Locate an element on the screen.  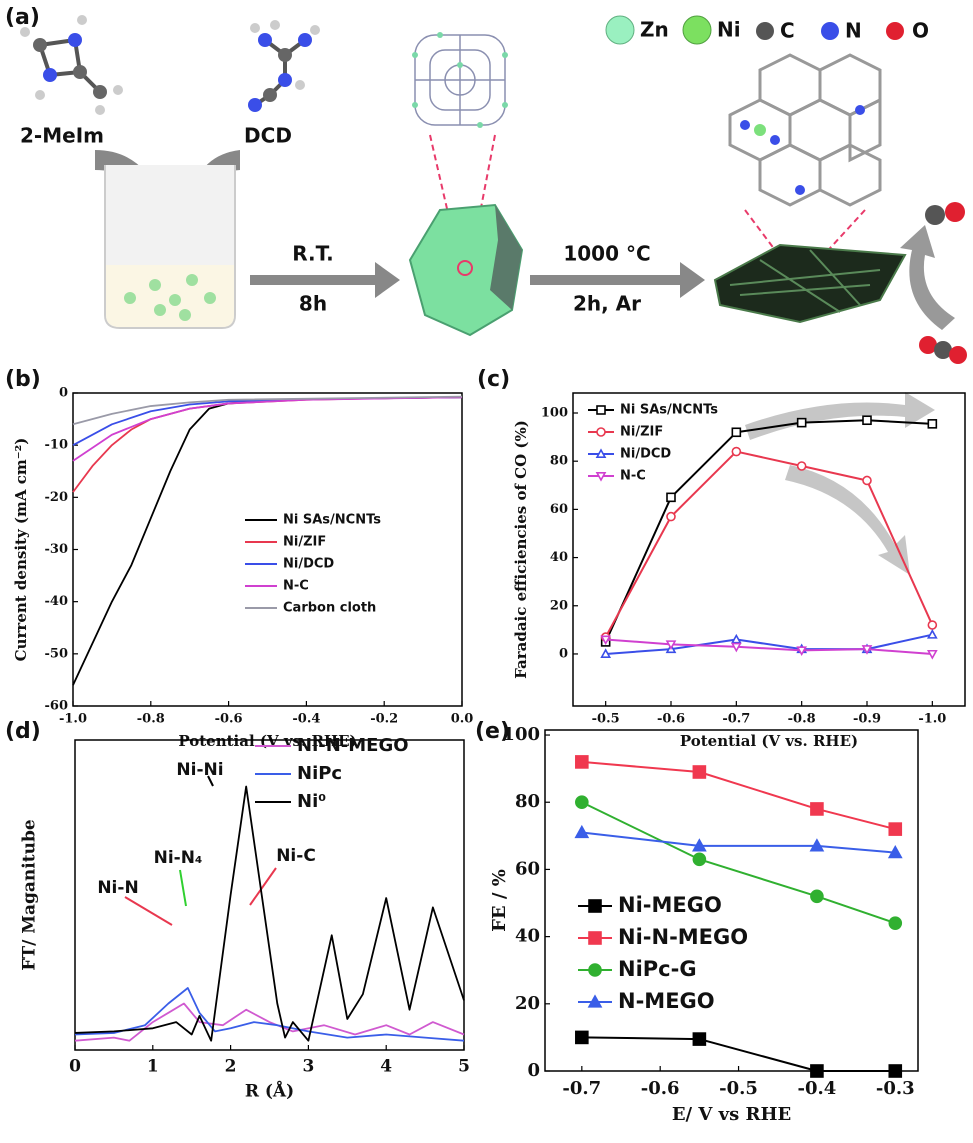
x-tick-label: -1.0 is located at coordinates (73, 719).